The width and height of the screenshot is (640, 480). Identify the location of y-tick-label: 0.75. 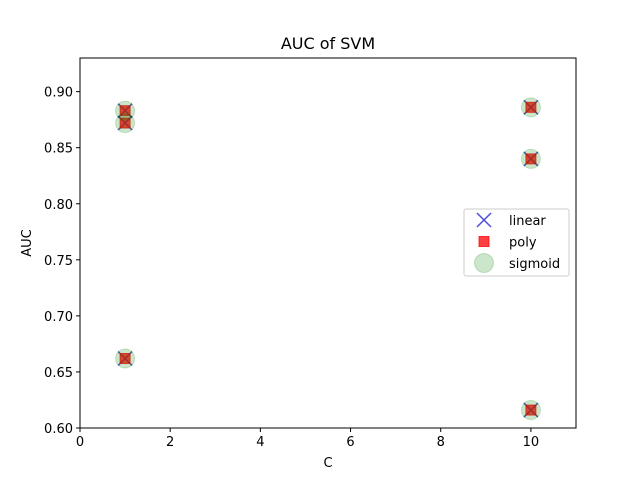
(58, 261).